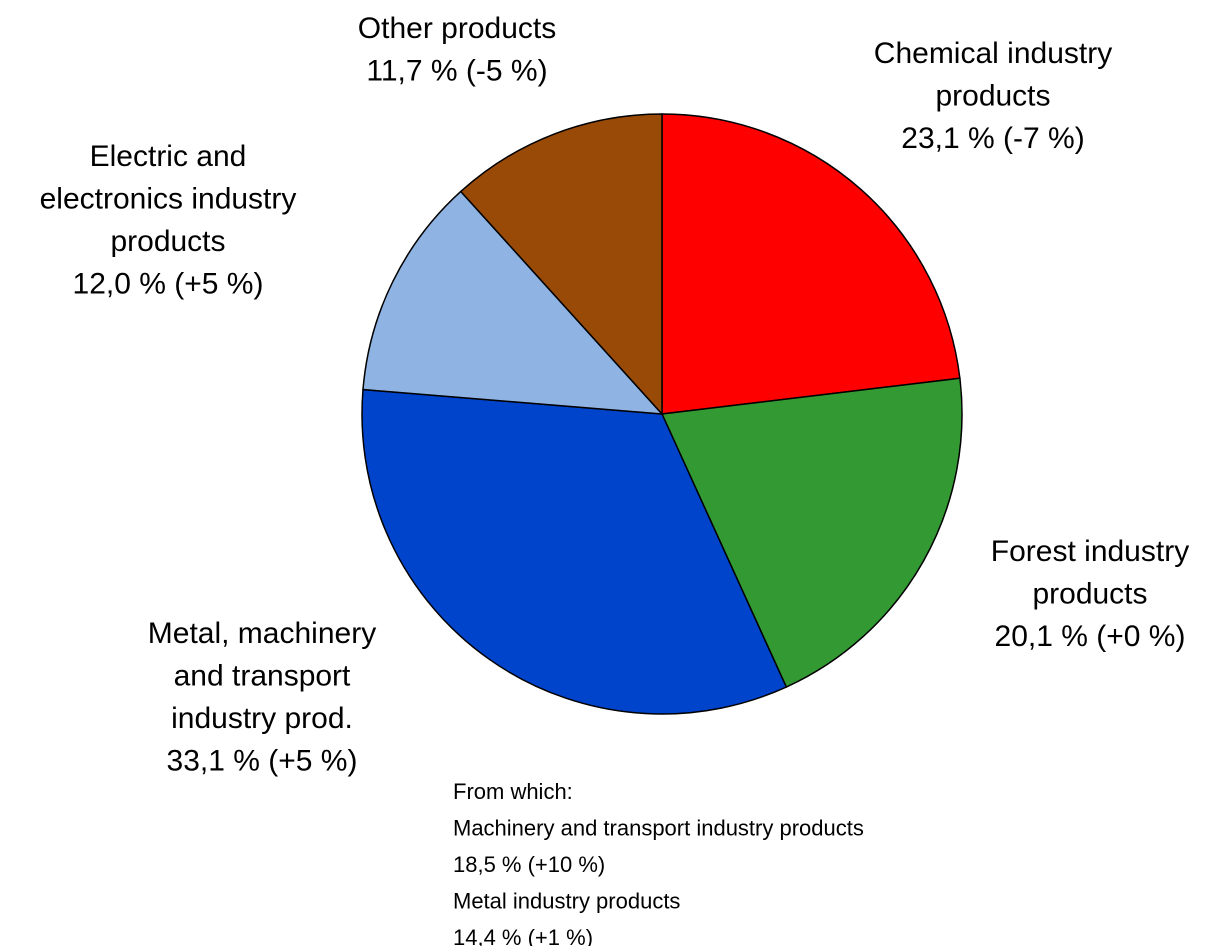 The image size is (1219, 946). I want to click on slice-label: Chemical industry, so click(993, 53).